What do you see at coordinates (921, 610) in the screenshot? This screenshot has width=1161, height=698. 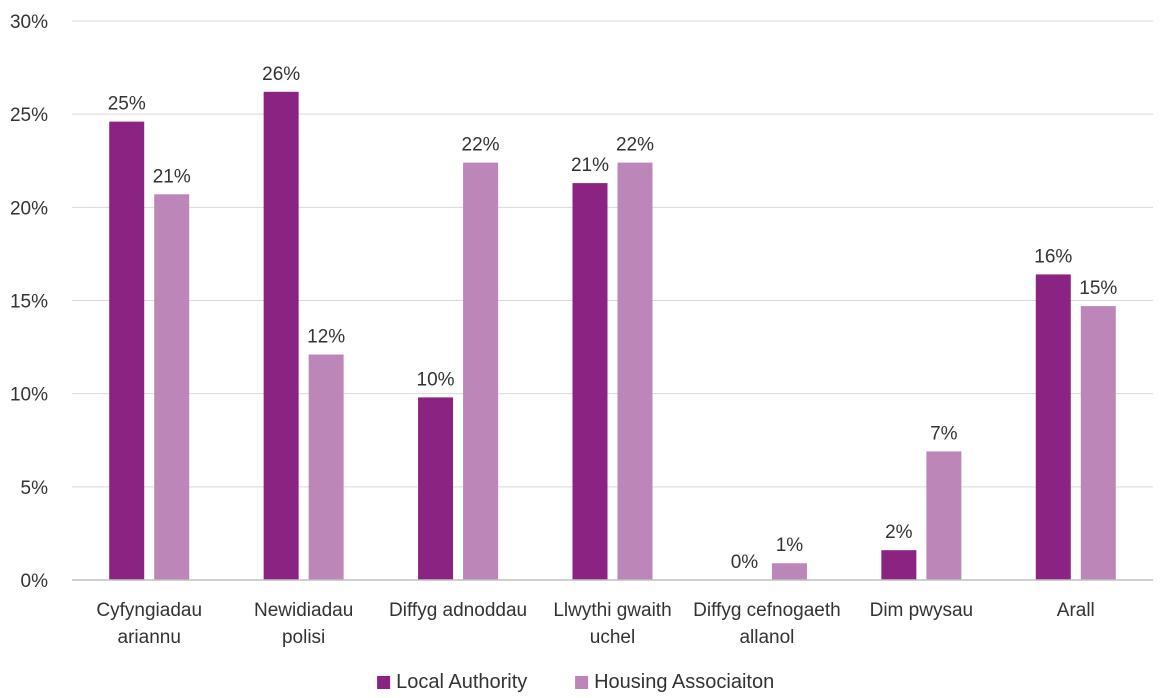 I see `x-category-label: Dim pwysau` at bounding box center [921, 610].